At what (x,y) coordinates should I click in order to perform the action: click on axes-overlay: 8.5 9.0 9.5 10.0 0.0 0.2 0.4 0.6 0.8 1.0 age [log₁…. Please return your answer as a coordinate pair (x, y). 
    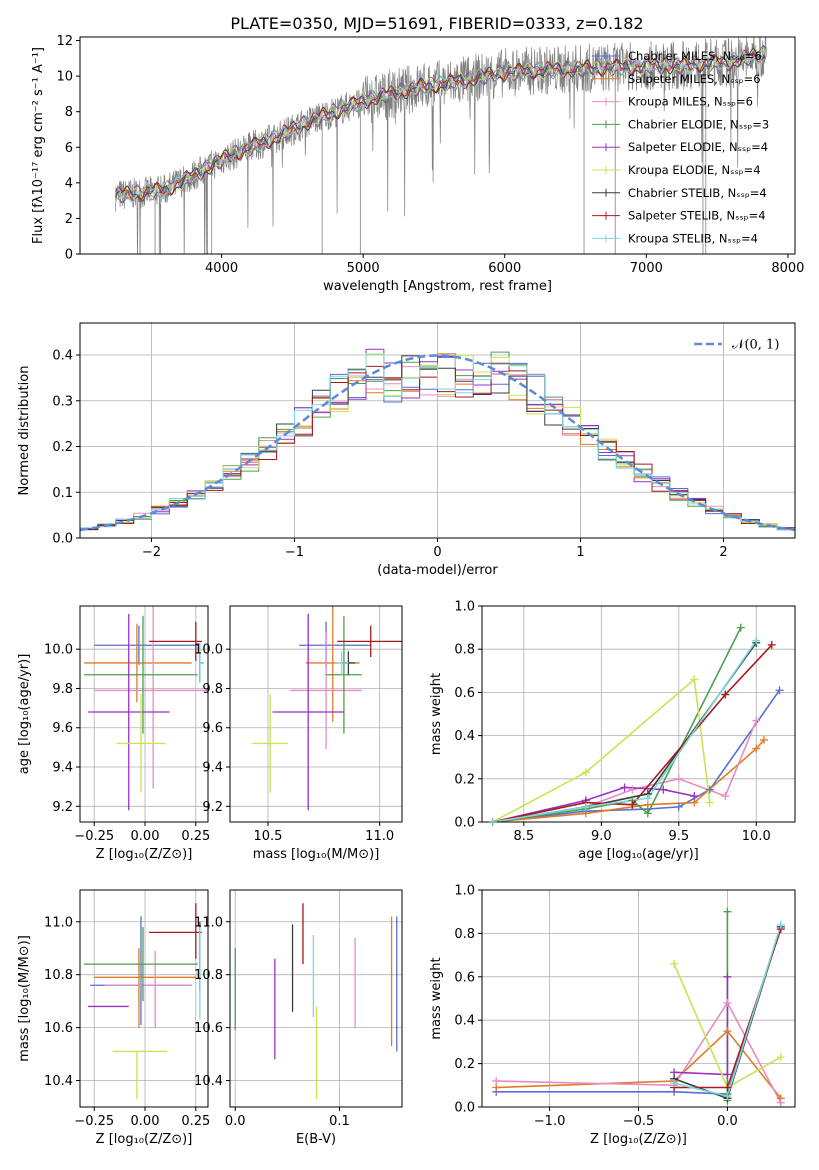
    Looking at the image, I should click on (612, 731).